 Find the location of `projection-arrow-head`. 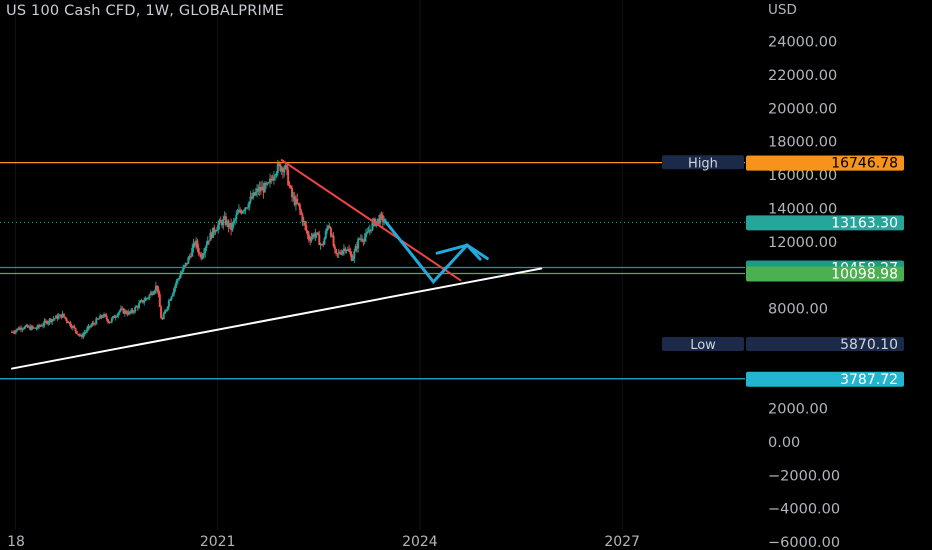

projection-arrow-head is located at coordinates (458, 252).